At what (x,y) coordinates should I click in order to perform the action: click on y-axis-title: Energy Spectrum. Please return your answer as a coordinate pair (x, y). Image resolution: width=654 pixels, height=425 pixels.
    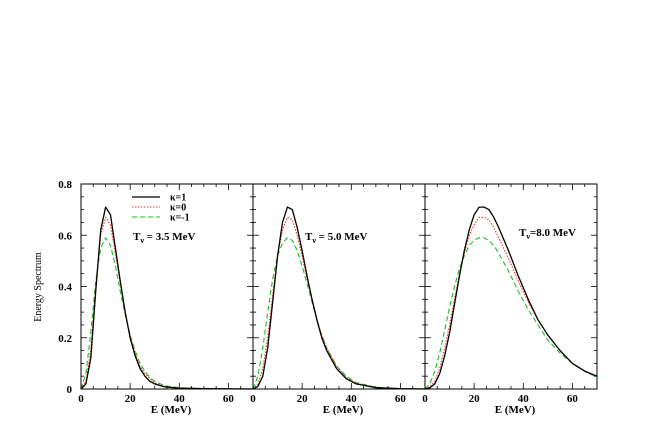
    Looking at the image, I should click on (38, 287).